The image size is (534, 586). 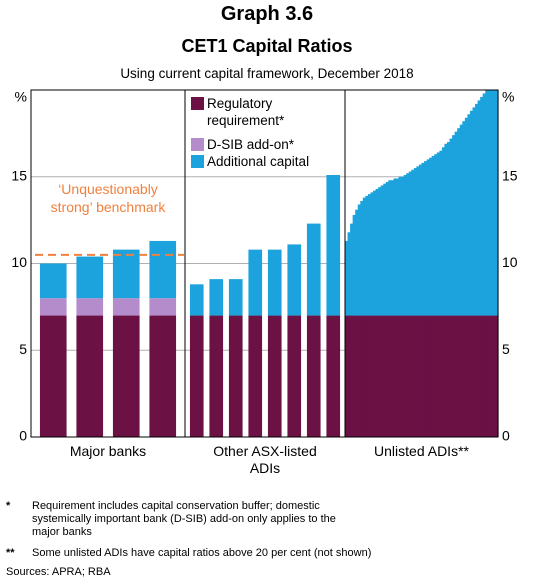 What do you see at coordinates (510, 262) in the screenshot?
I see `y-tick-label-right: 10` at bounding box center [510, 262].